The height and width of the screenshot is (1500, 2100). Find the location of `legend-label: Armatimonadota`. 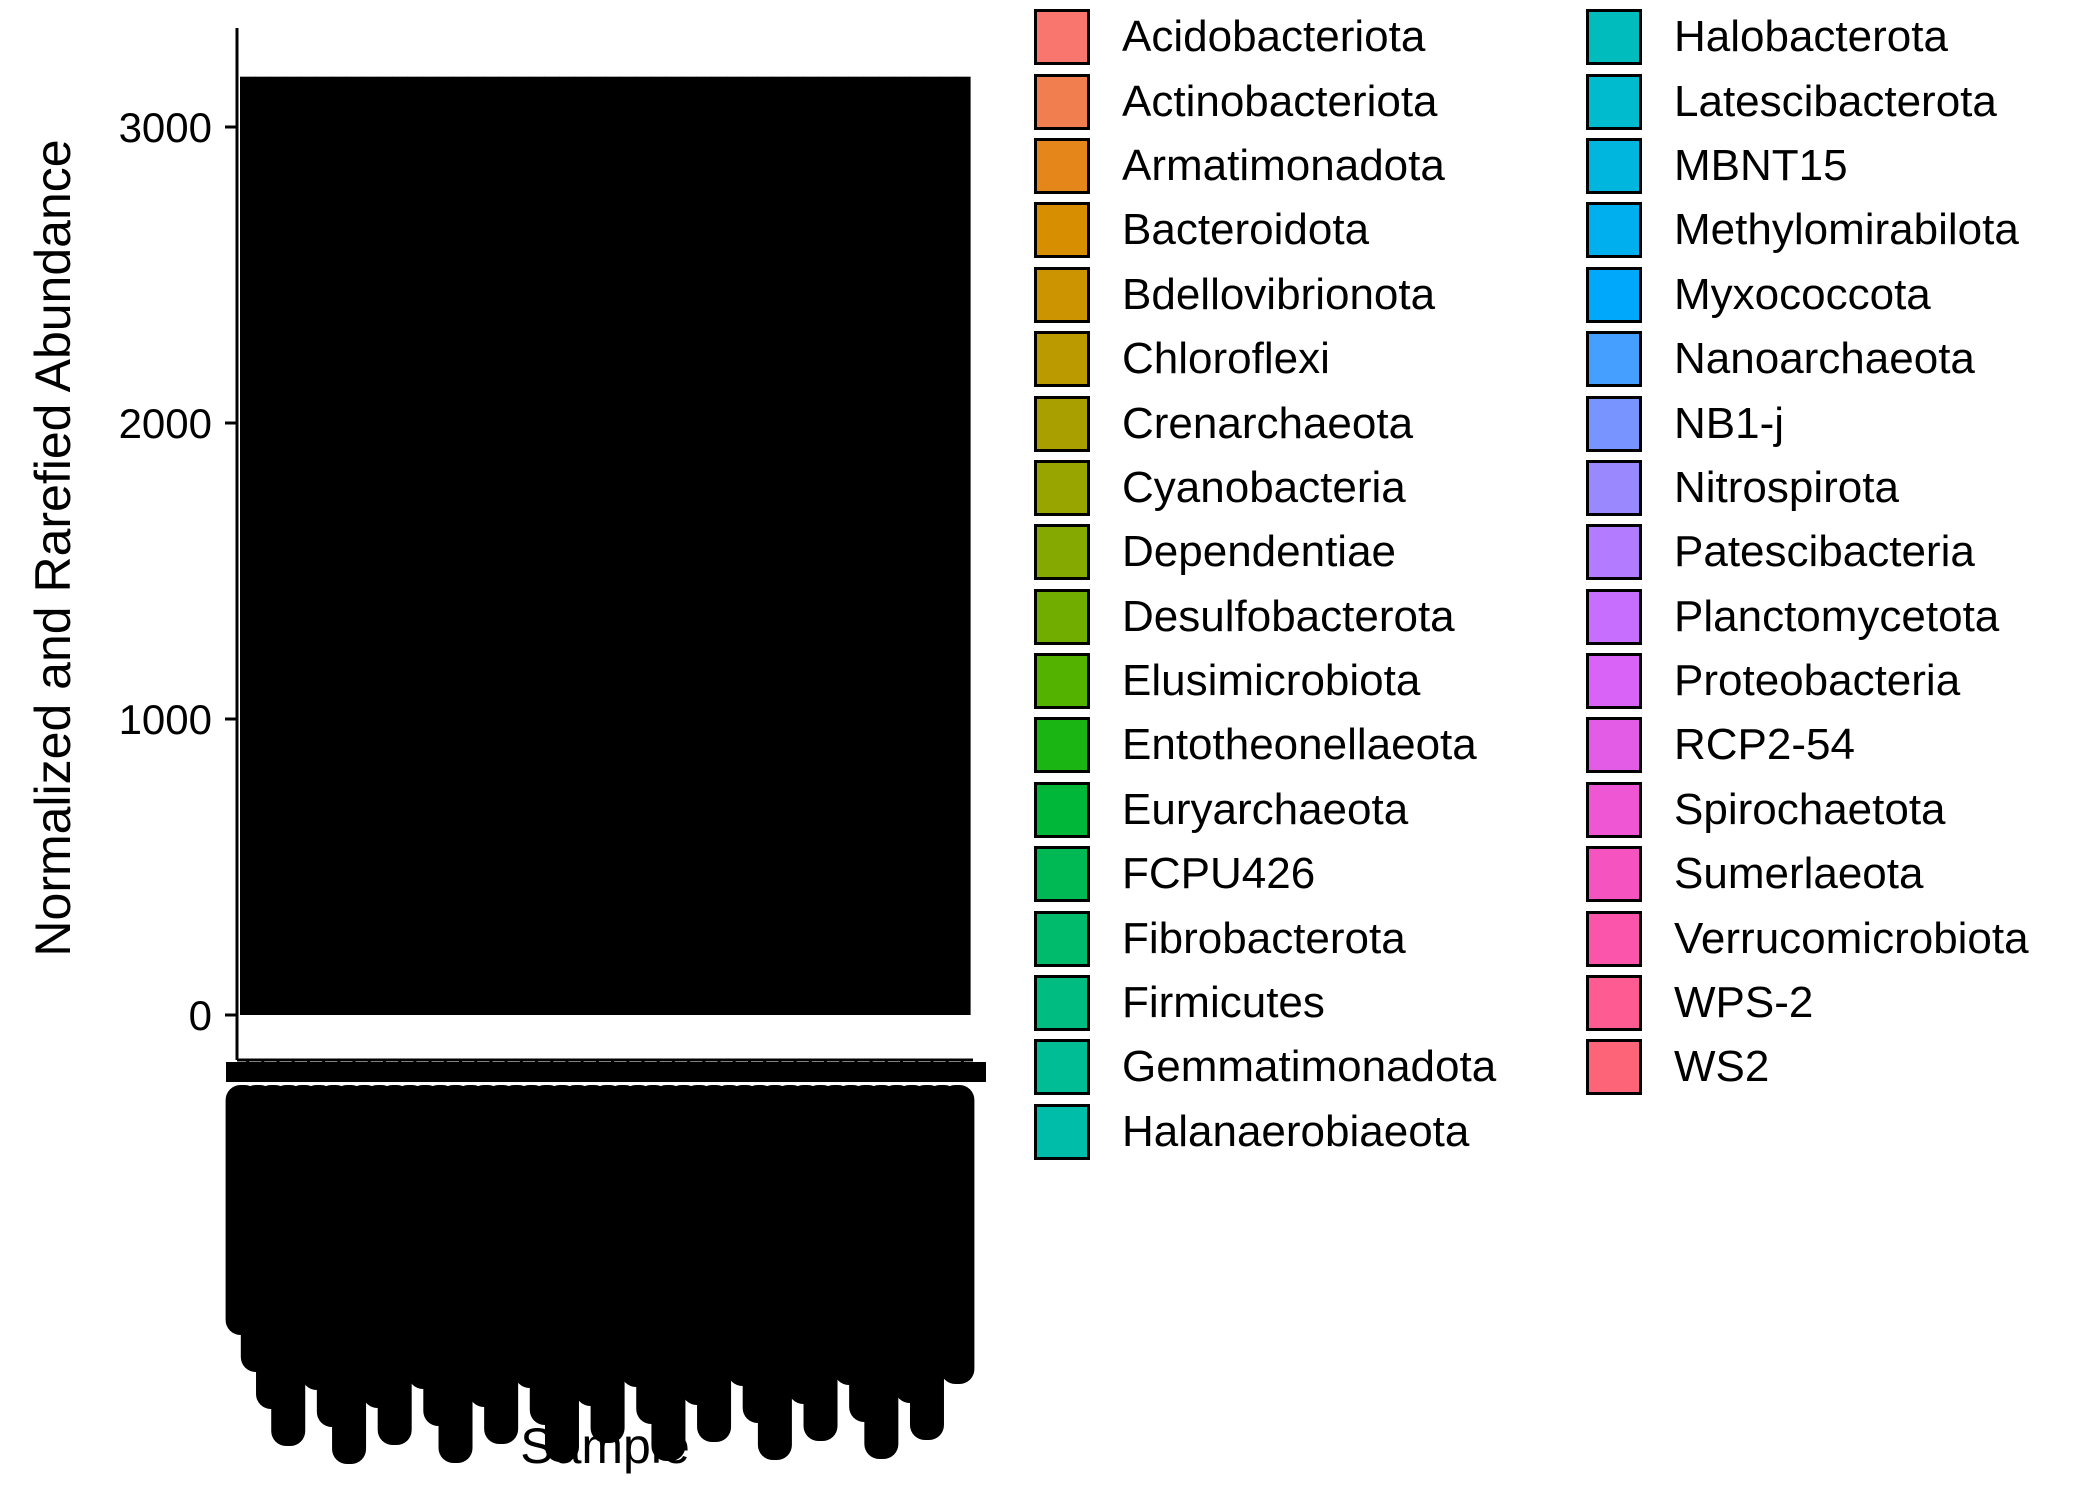

legend-label: Armatimonadota is located at coordinates (1283, 165).